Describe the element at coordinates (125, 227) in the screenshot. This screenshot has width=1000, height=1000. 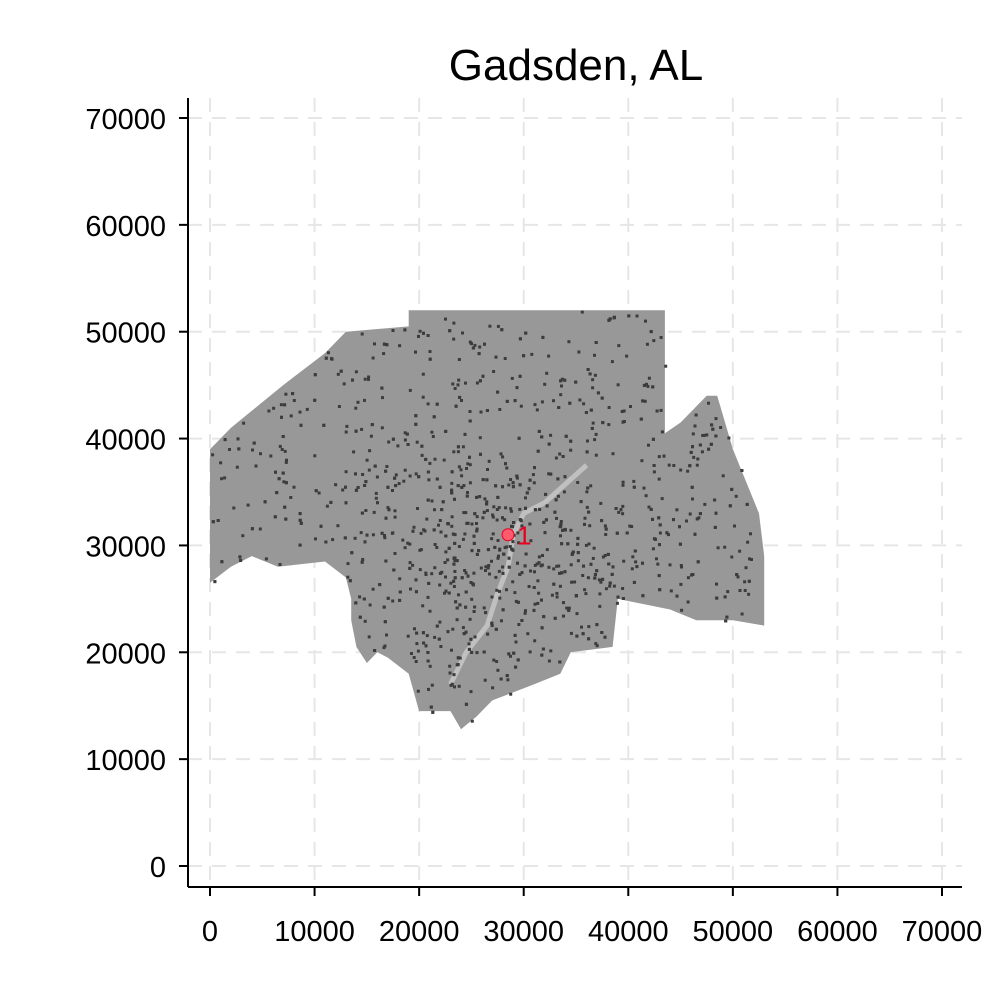
I see `y-tick-label: 60000` at that location.